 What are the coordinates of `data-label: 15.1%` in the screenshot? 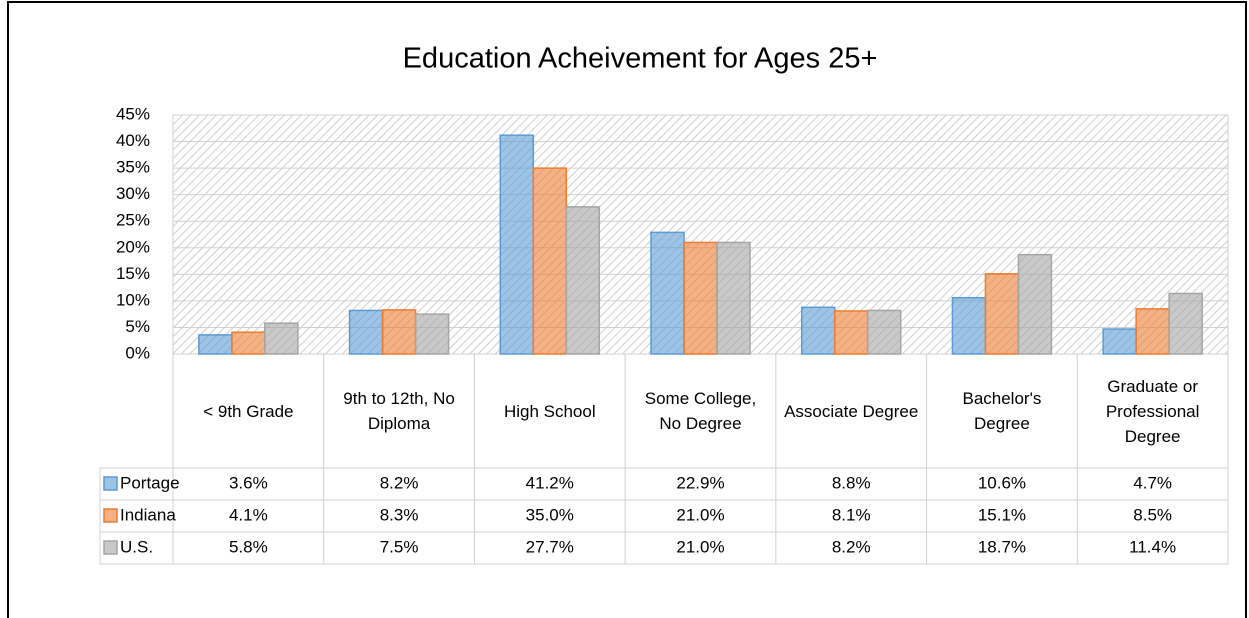 It's located at (1002, 514).